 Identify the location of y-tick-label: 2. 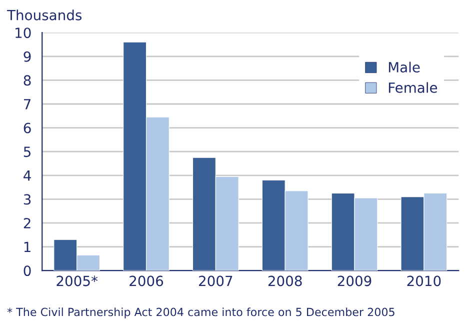
(27, 223).